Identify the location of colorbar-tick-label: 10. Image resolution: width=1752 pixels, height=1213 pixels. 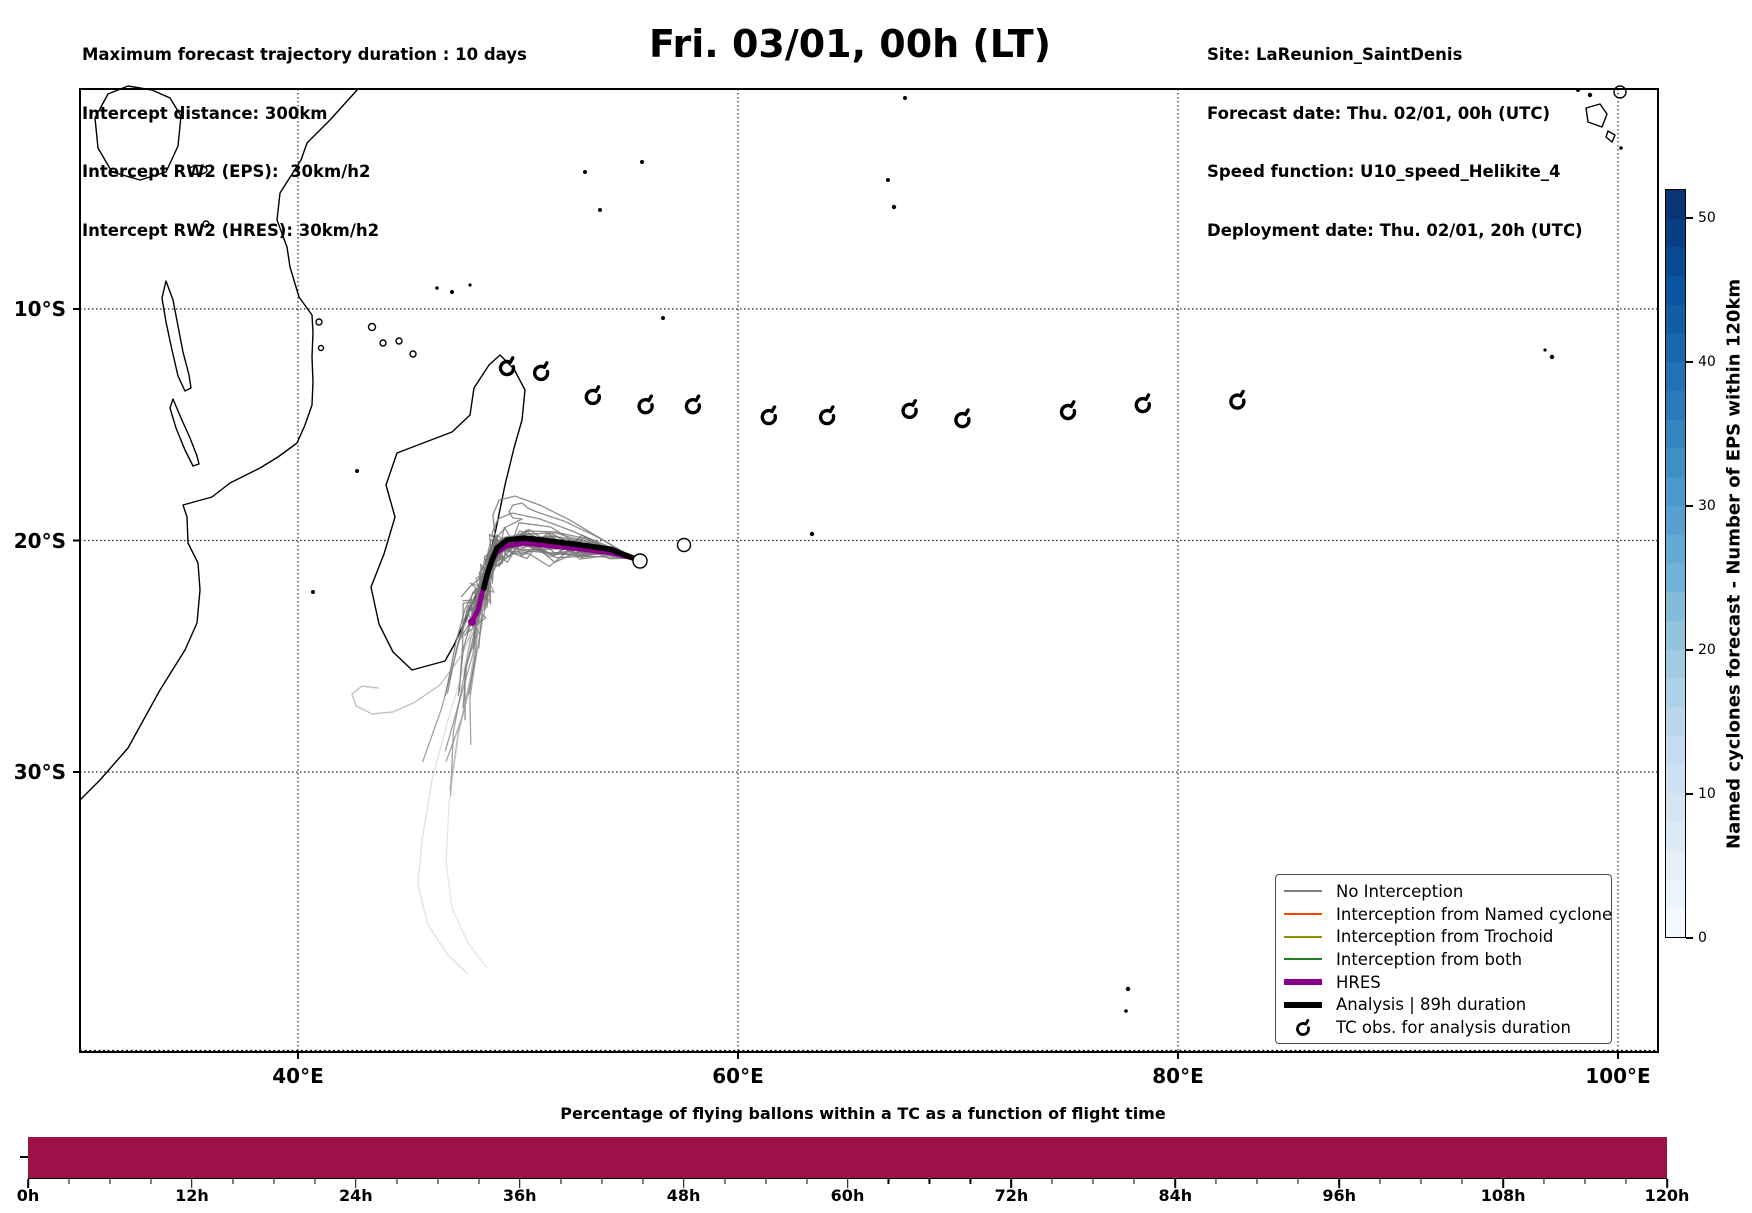
(1707, 793).